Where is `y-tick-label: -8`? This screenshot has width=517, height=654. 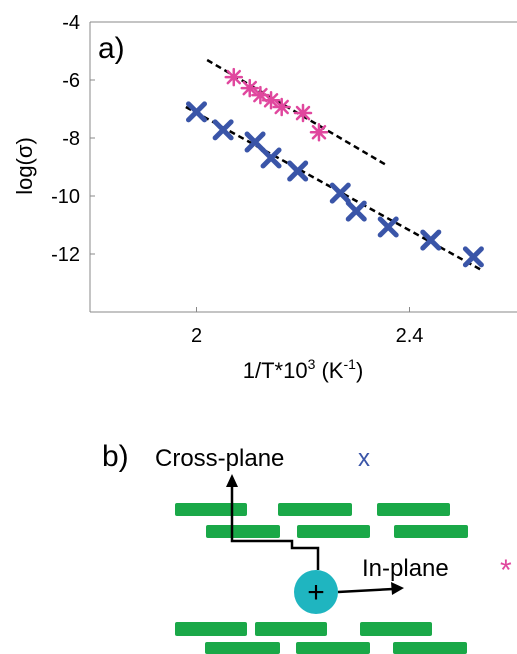
y-tick-label: -8 is located at coordinates (71, 139).